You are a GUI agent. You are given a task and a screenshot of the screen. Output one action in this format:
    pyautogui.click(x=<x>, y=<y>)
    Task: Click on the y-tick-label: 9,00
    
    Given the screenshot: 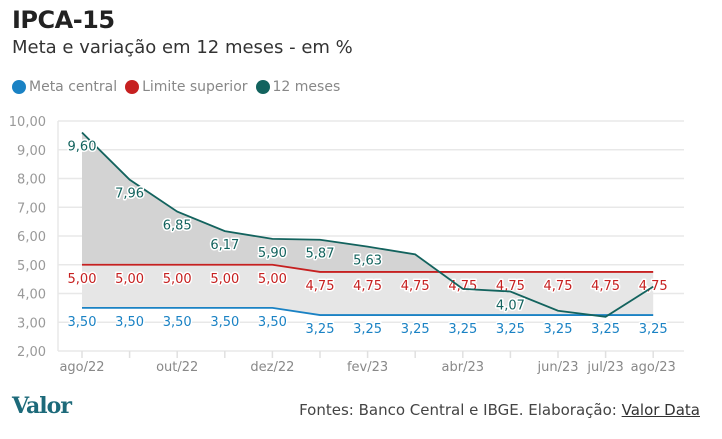 What is the action you would take?
    pyautogui.click(x=31, y=151)
    